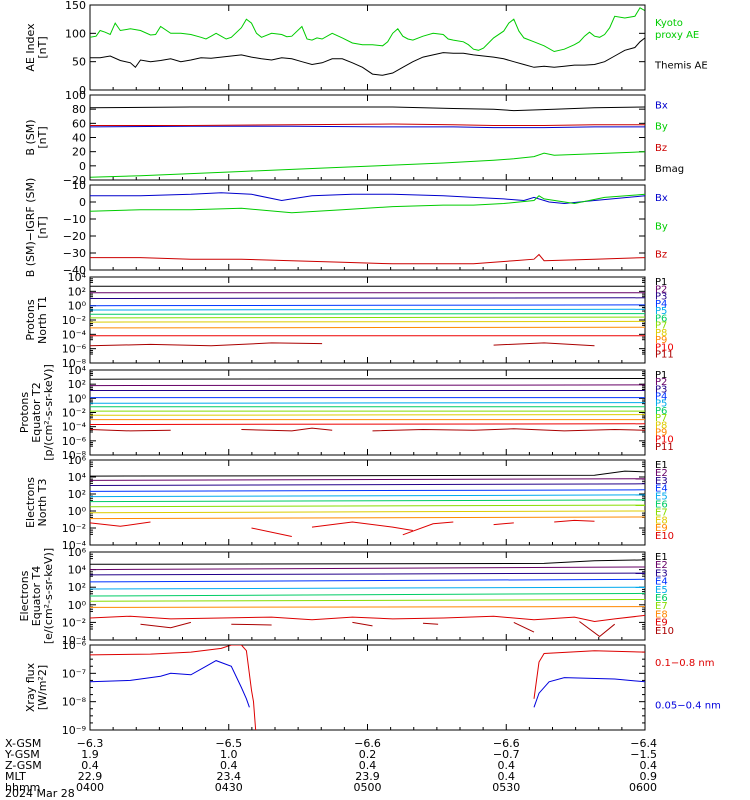 The image size is (750, 800). Describe the element at coordinates (74, 253) in the screenshot. I see `y-tick-label: −30` at that location.